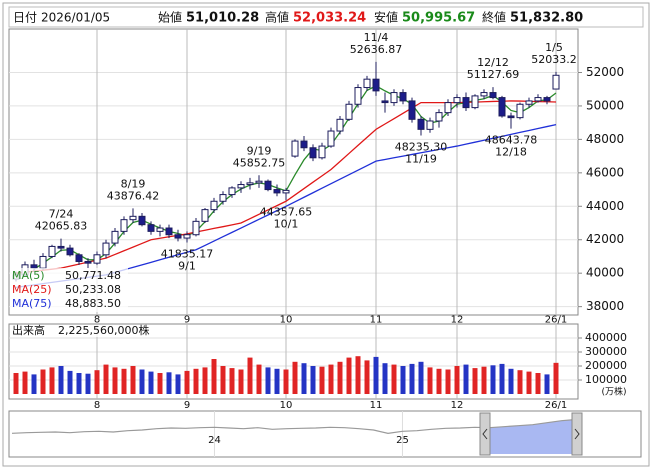  I want to click on annotation-value: 45852.75, so click(259, 162).